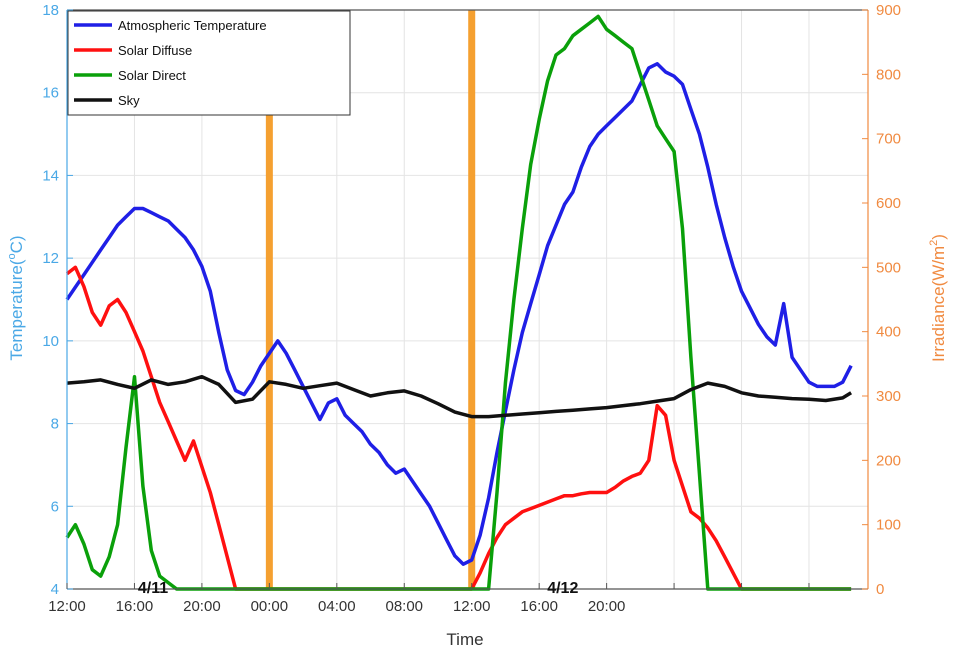 The width and height of the screenshot is (955, 654). I want to click on legend-box, so click(209, 63).